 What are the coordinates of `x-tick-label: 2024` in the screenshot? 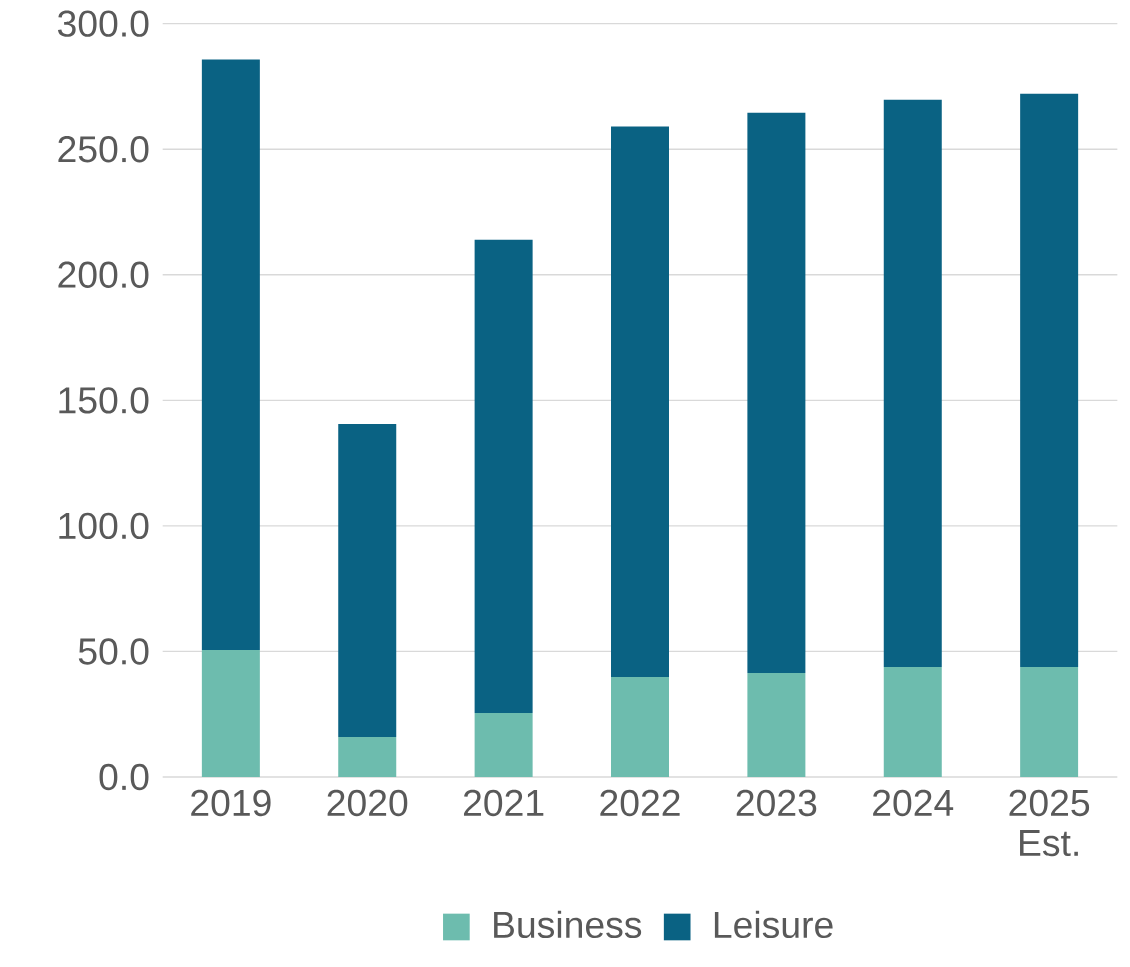 It's located at (913, 803).